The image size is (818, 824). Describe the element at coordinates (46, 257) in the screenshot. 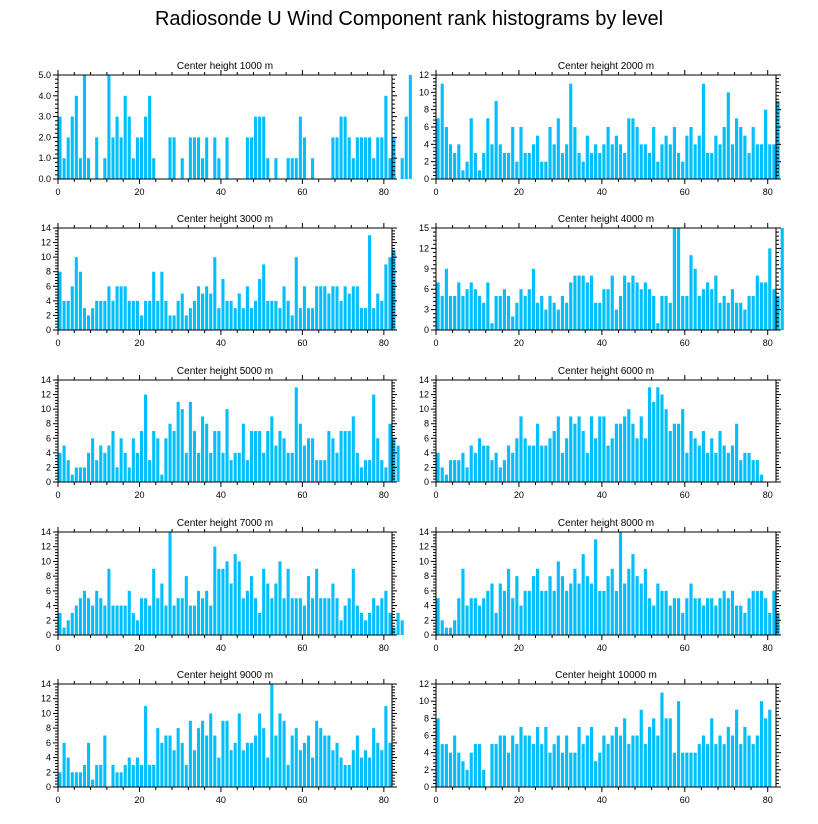

I see `y-tick-label: 10` at that location.